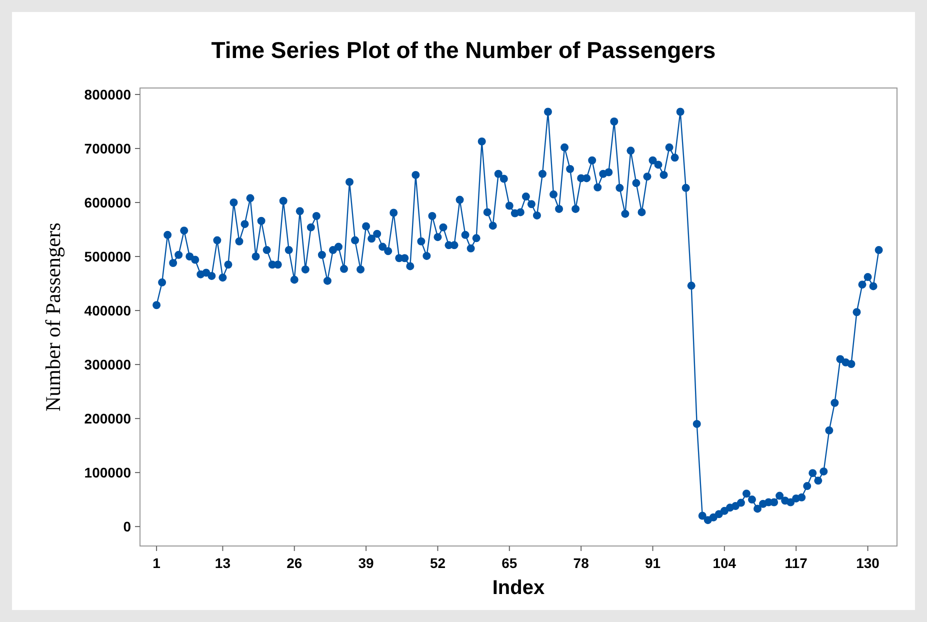  Describe the element at coordinates (108, 472) in the screenshot. I see `y-tick-label: 100000` at that location.